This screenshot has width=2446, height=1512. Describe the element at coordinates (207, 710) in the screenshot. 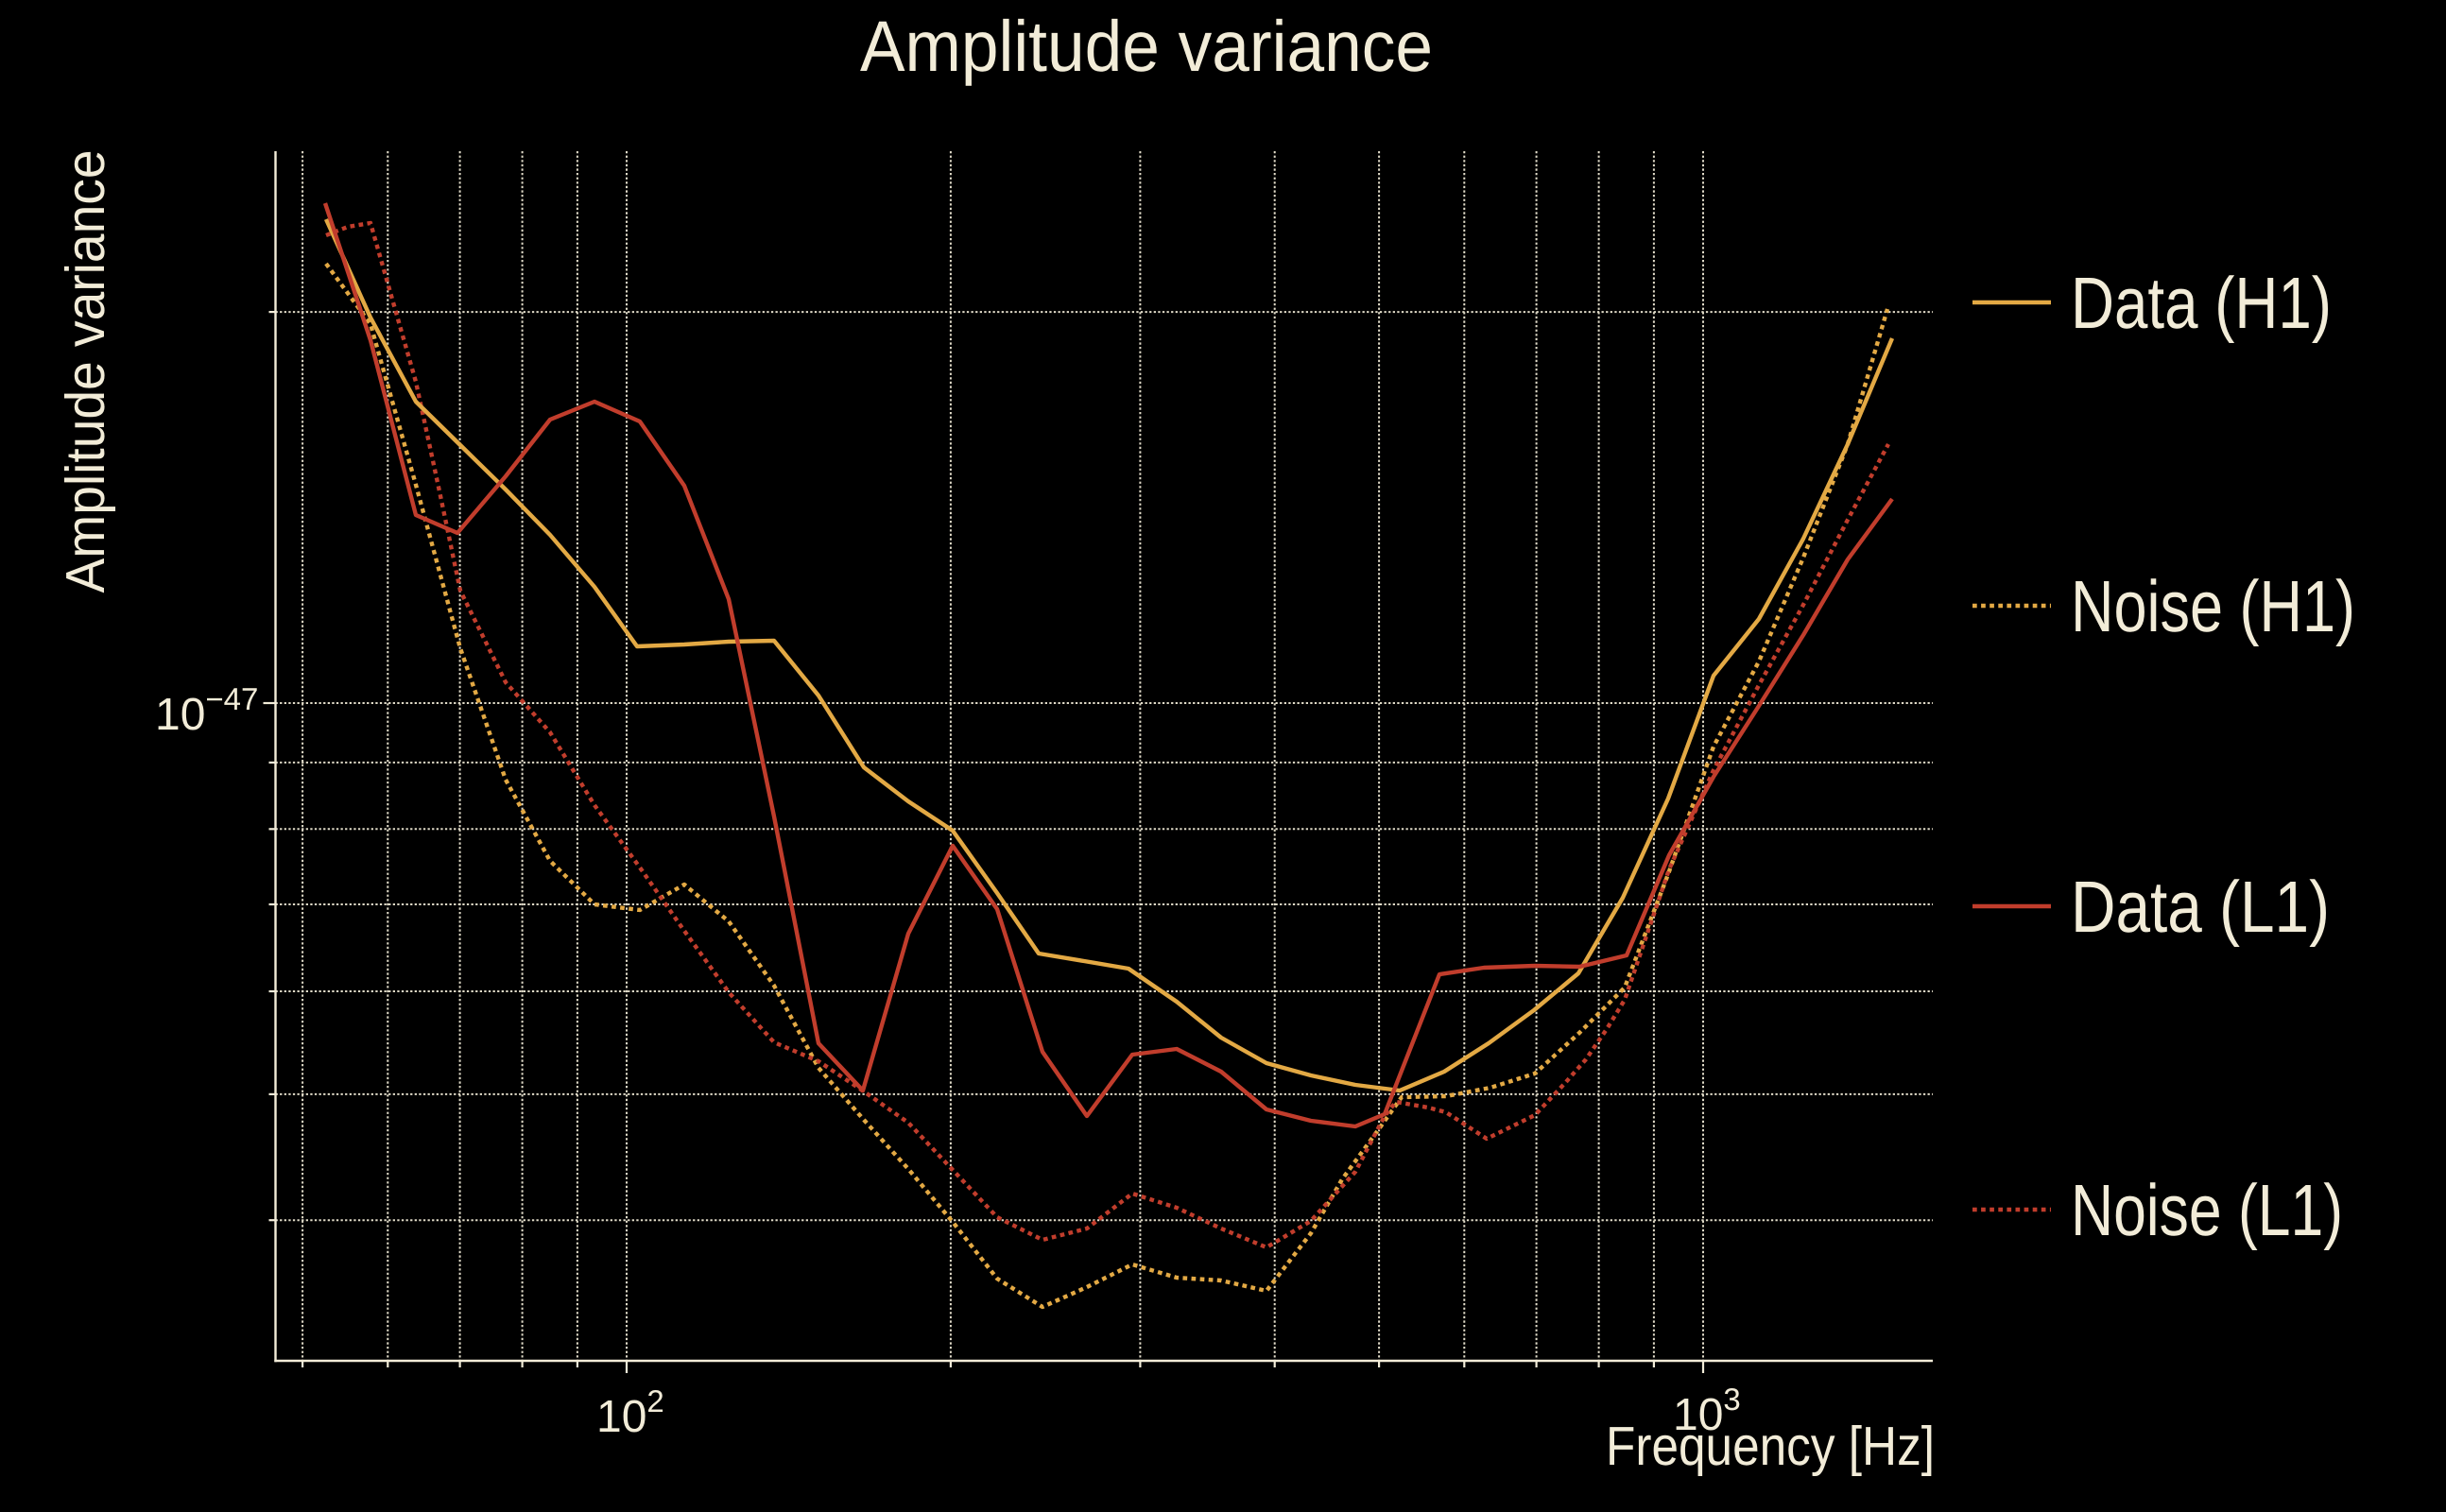

I see `svg-text: 10−47` at that location.